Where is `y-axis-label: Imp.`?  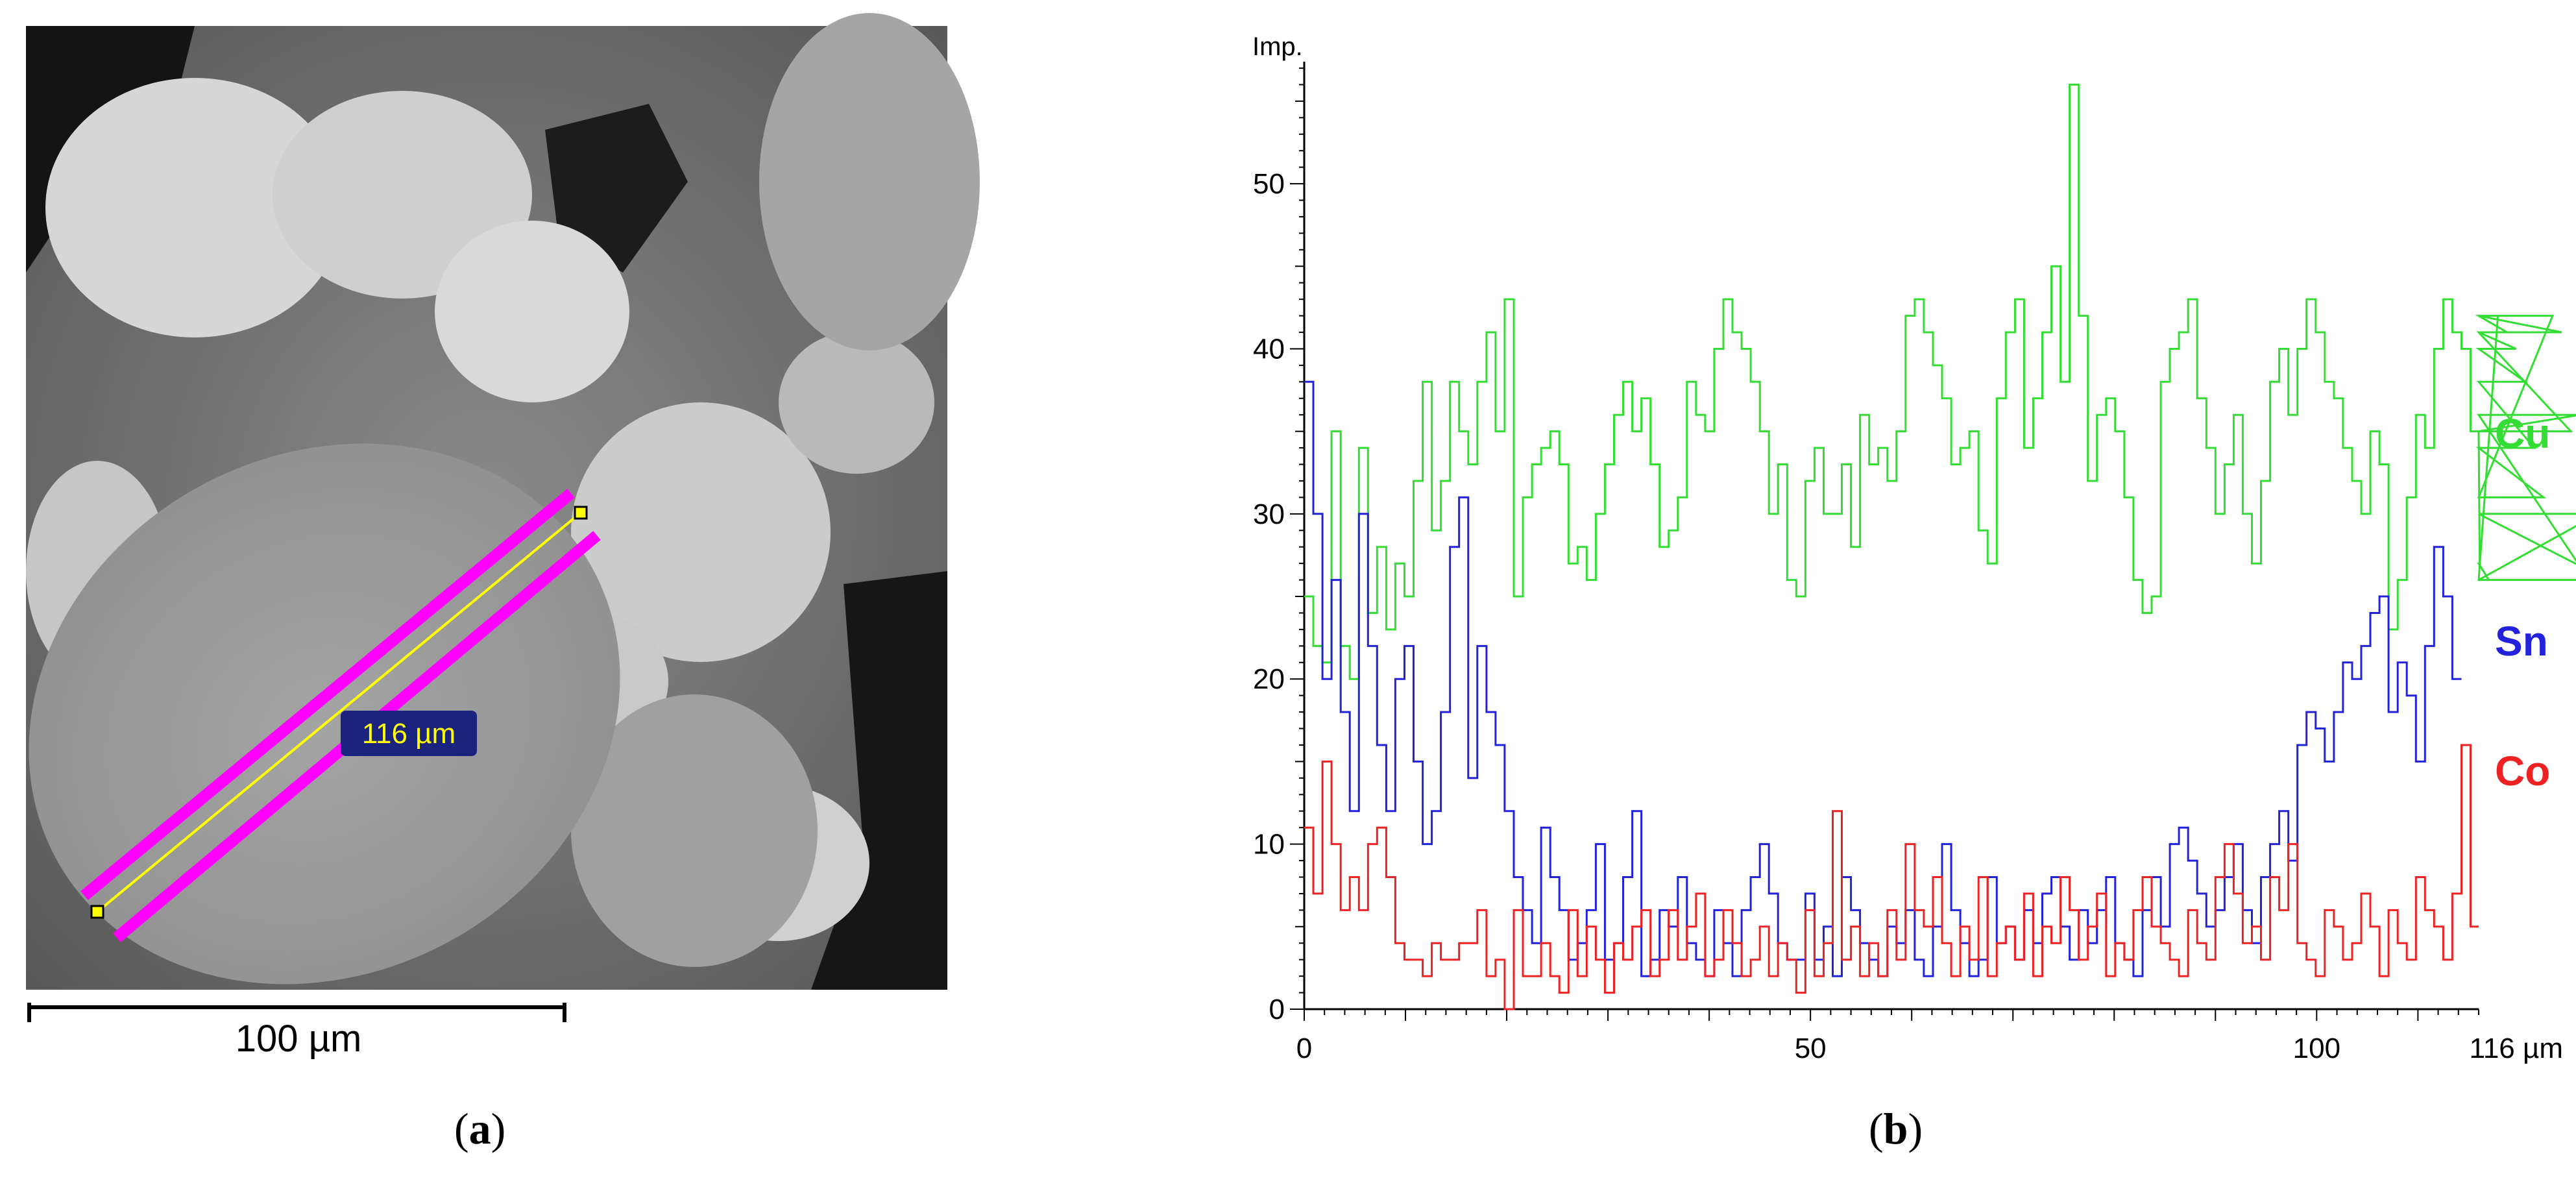
y-axis-label: Imp. is located at coordinates (1277, 46).